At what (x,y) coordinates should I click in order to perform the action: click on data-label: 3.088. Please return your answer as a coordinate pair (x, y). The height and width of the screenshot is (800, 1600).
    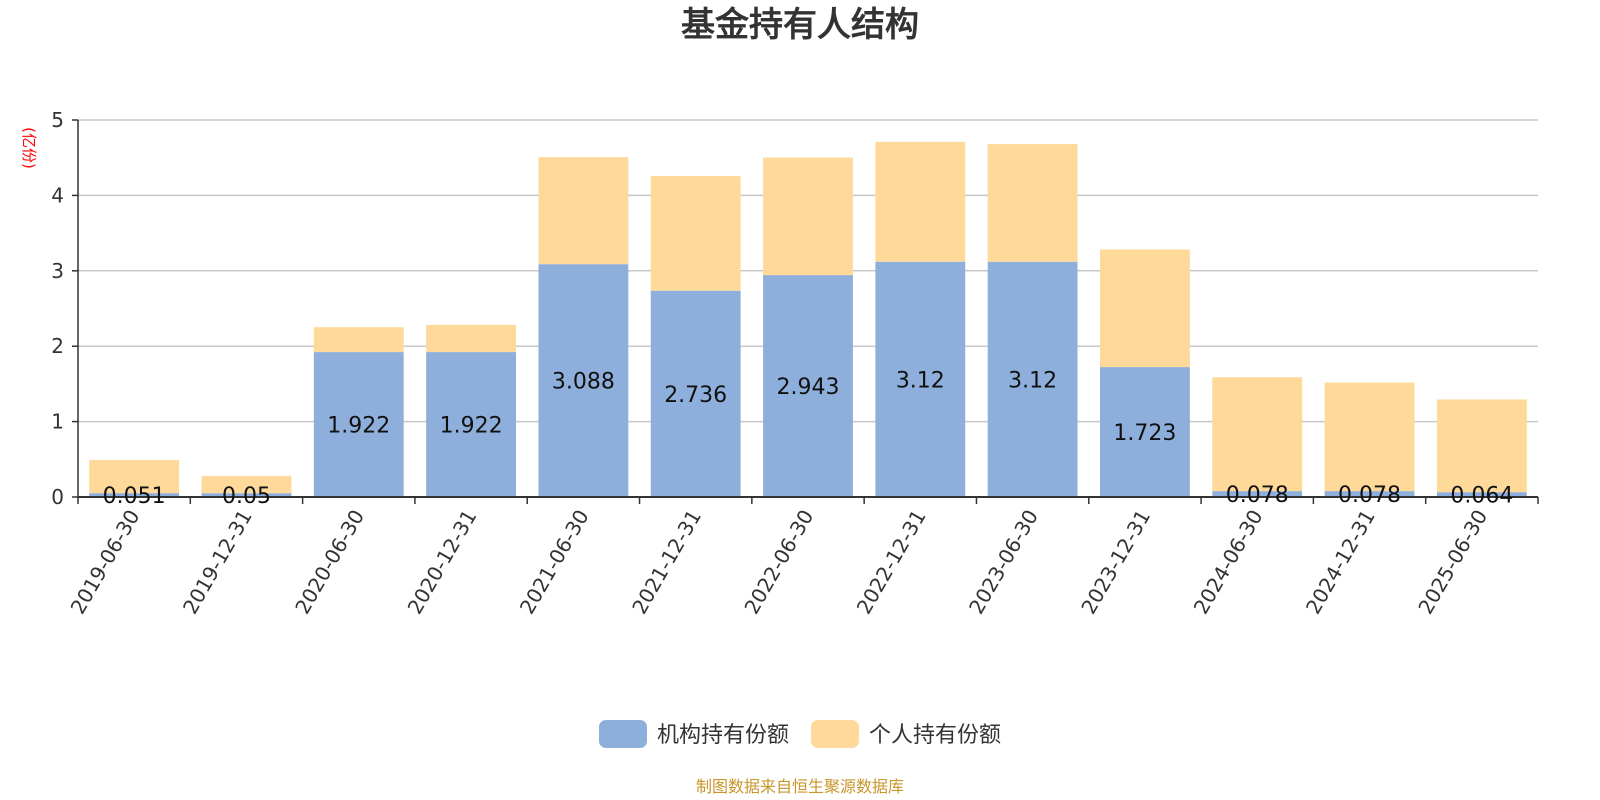
    Looking at the image, I should click on (583, 382).